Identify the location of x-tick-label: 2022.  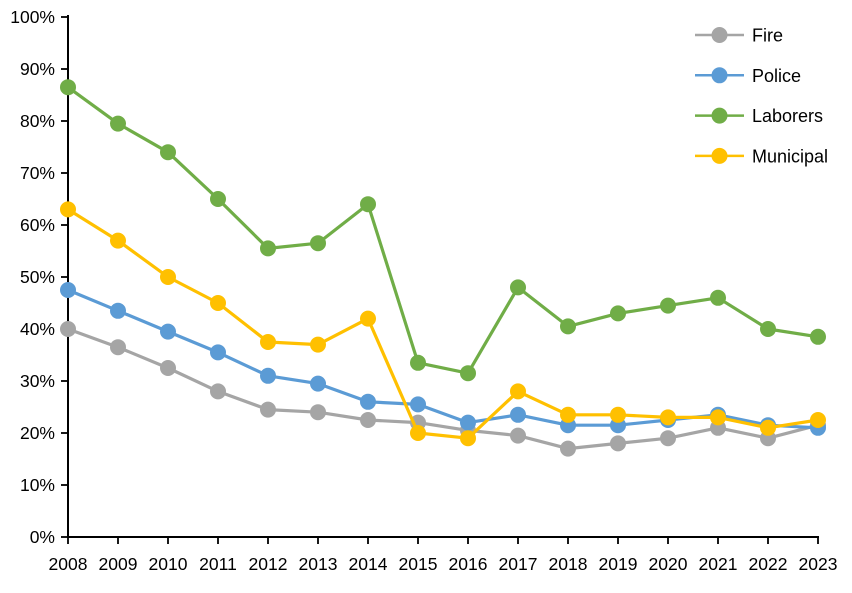
(768, 564).